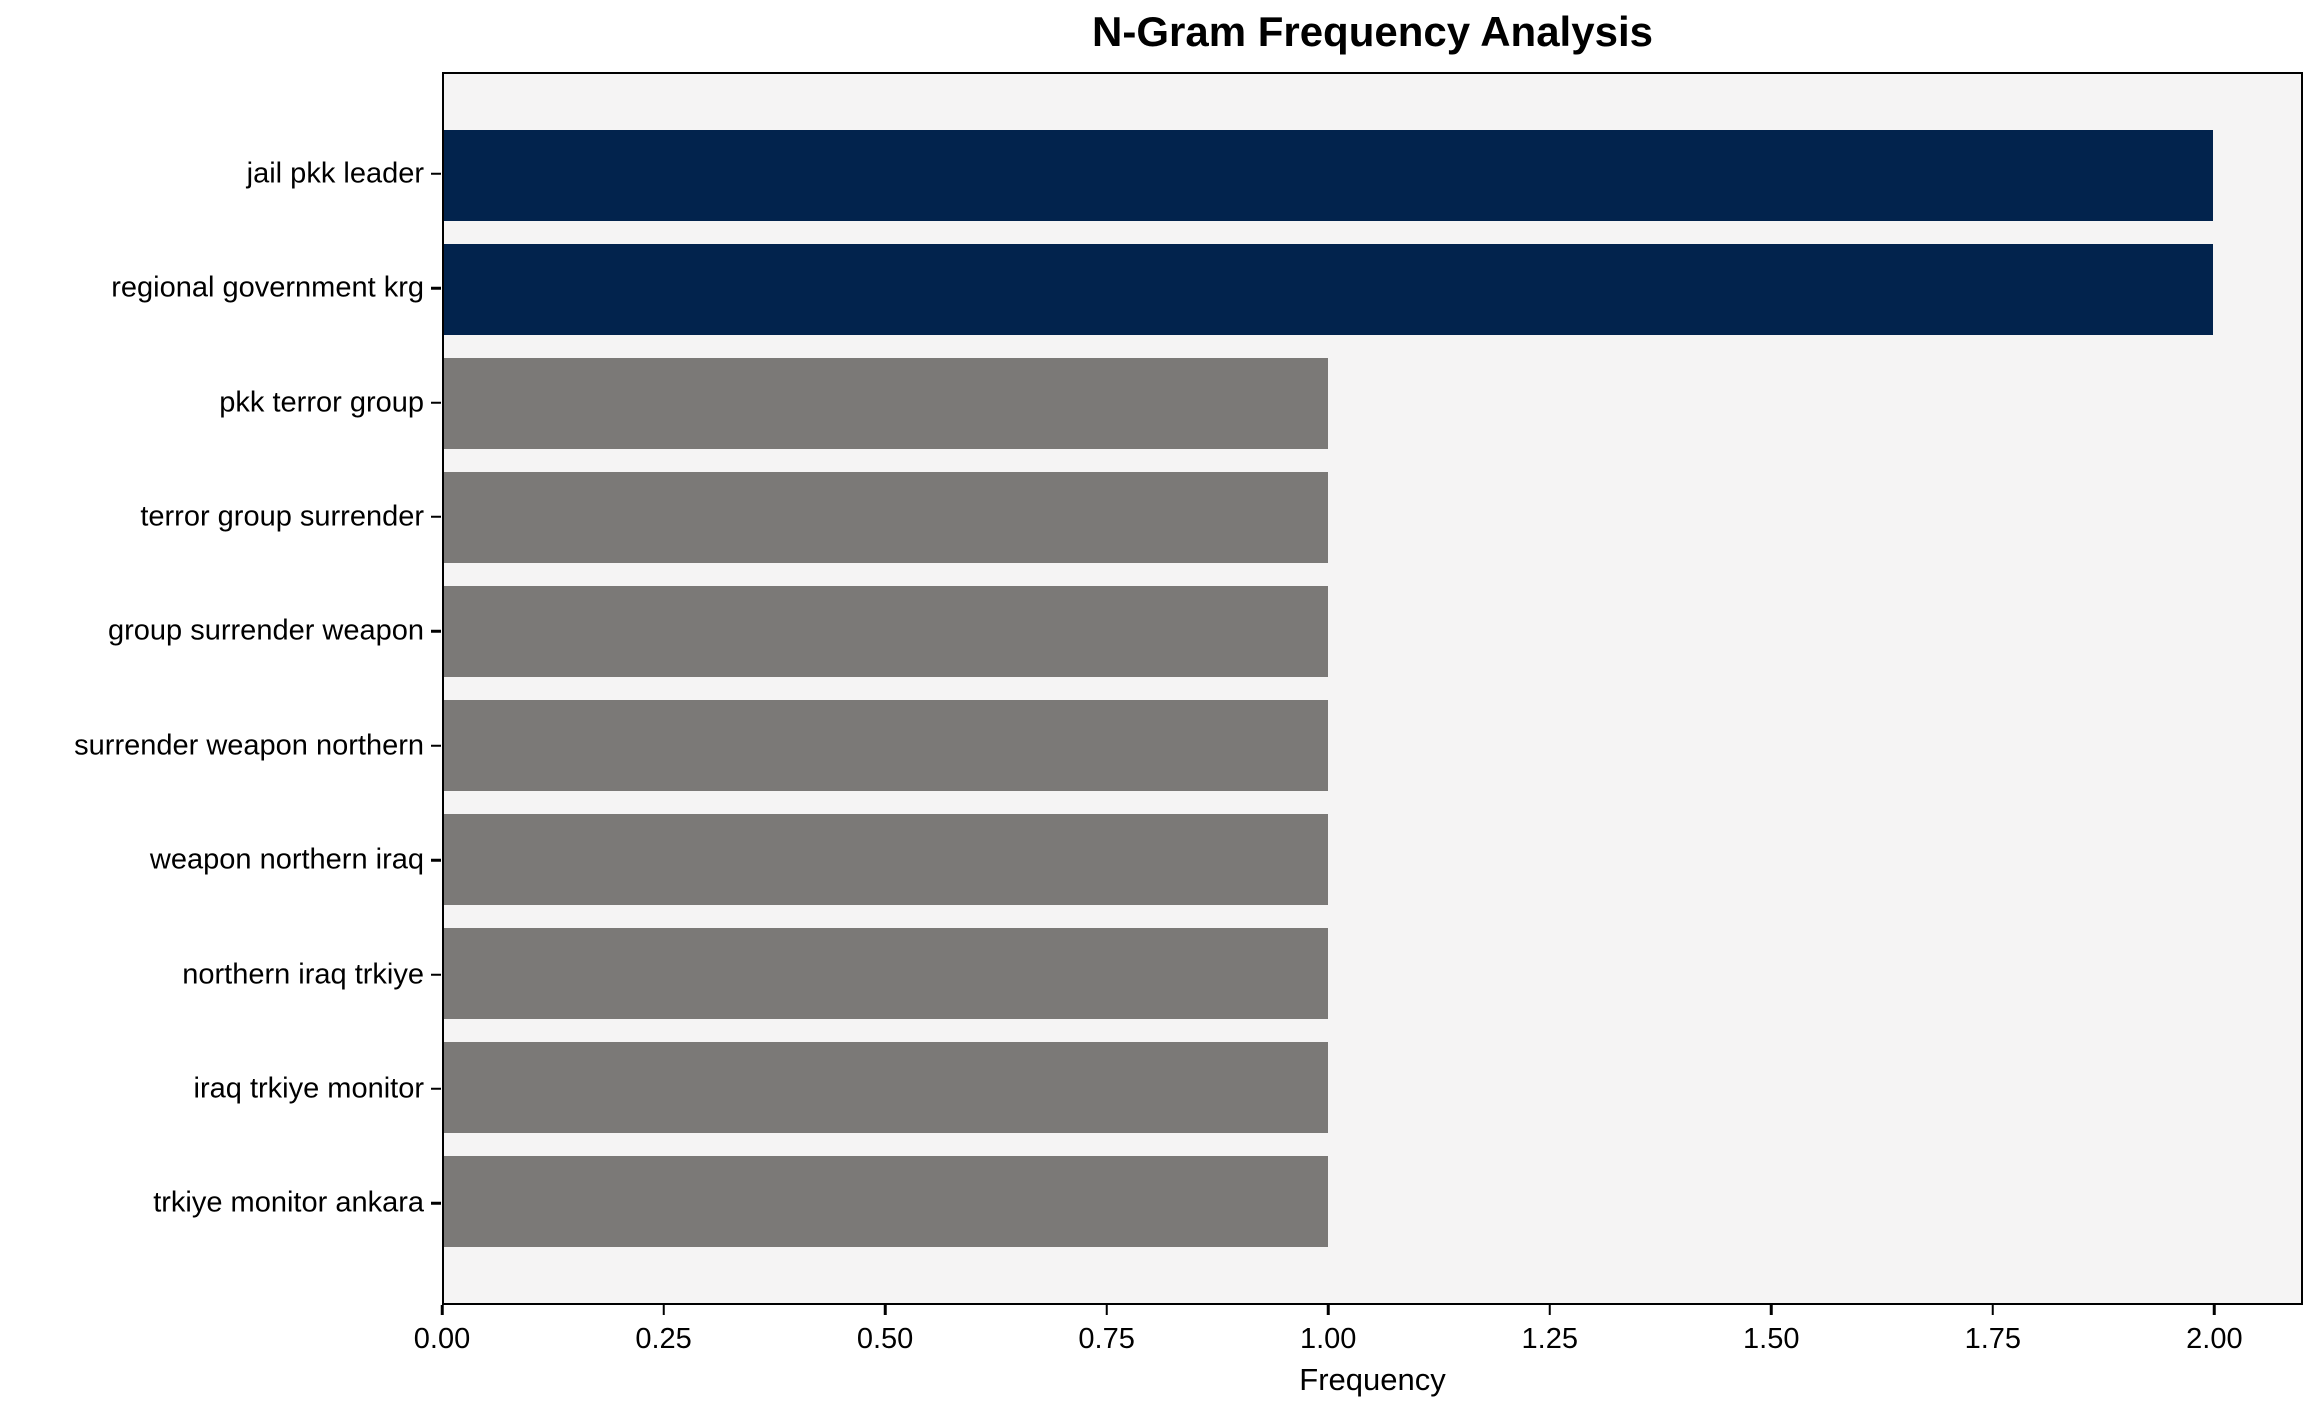 The height and width of the screenshot is (1414, 2321). I want to click on bar-jail-pkk-leader, so click(1328, 175).